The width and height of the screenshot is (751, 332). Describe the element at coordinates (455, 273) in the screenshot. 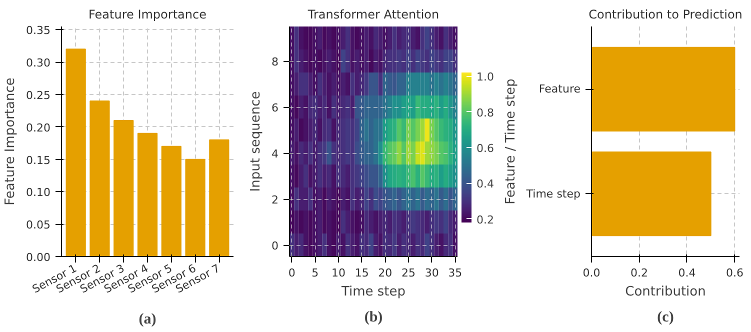

I see `x-tick-label: 35` at that location.